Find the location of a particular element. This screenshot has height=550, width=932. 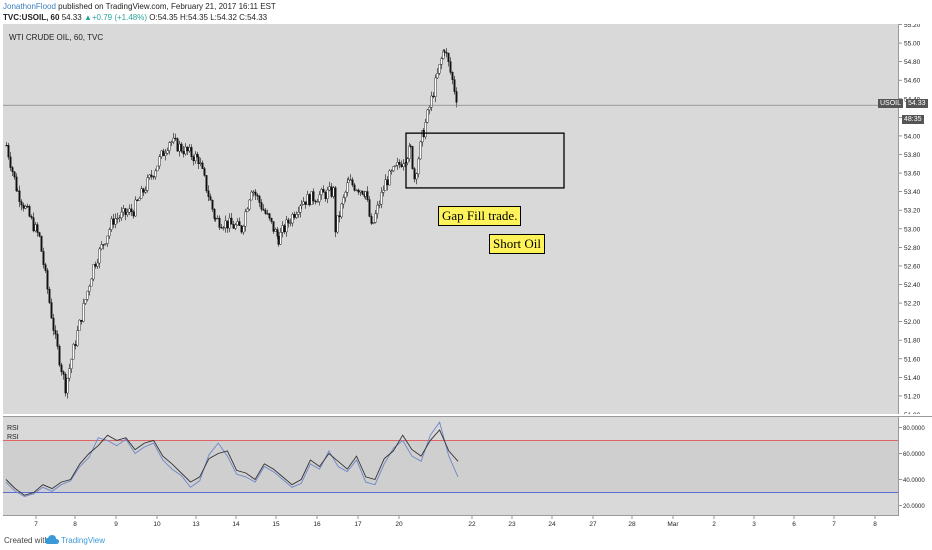

rsi-axis-svg: 20.0000 40.0000 60.0000 80.0000 is located at coordinates (912, 468).